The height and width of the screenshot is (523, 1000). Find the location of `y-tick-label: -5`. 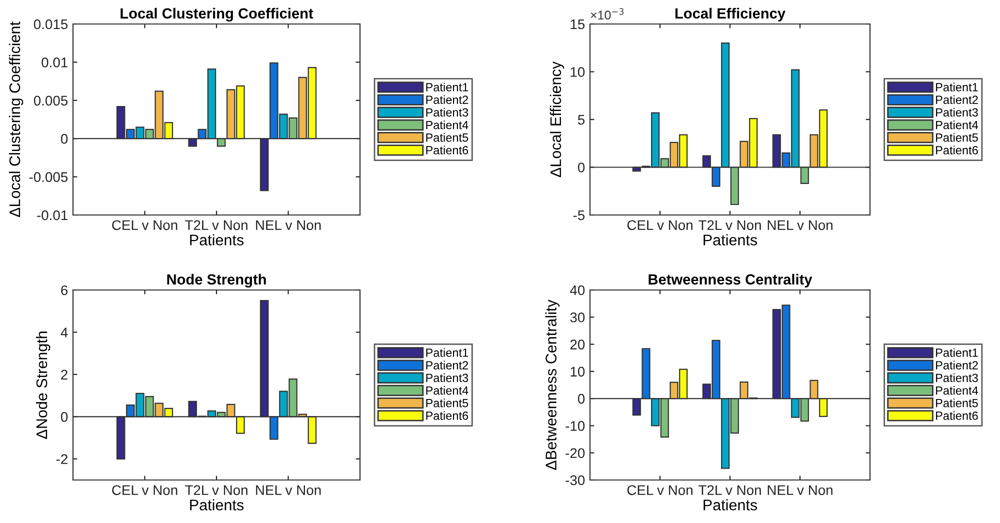

y-tick-label: -5 is located at coordinates (579, 215).